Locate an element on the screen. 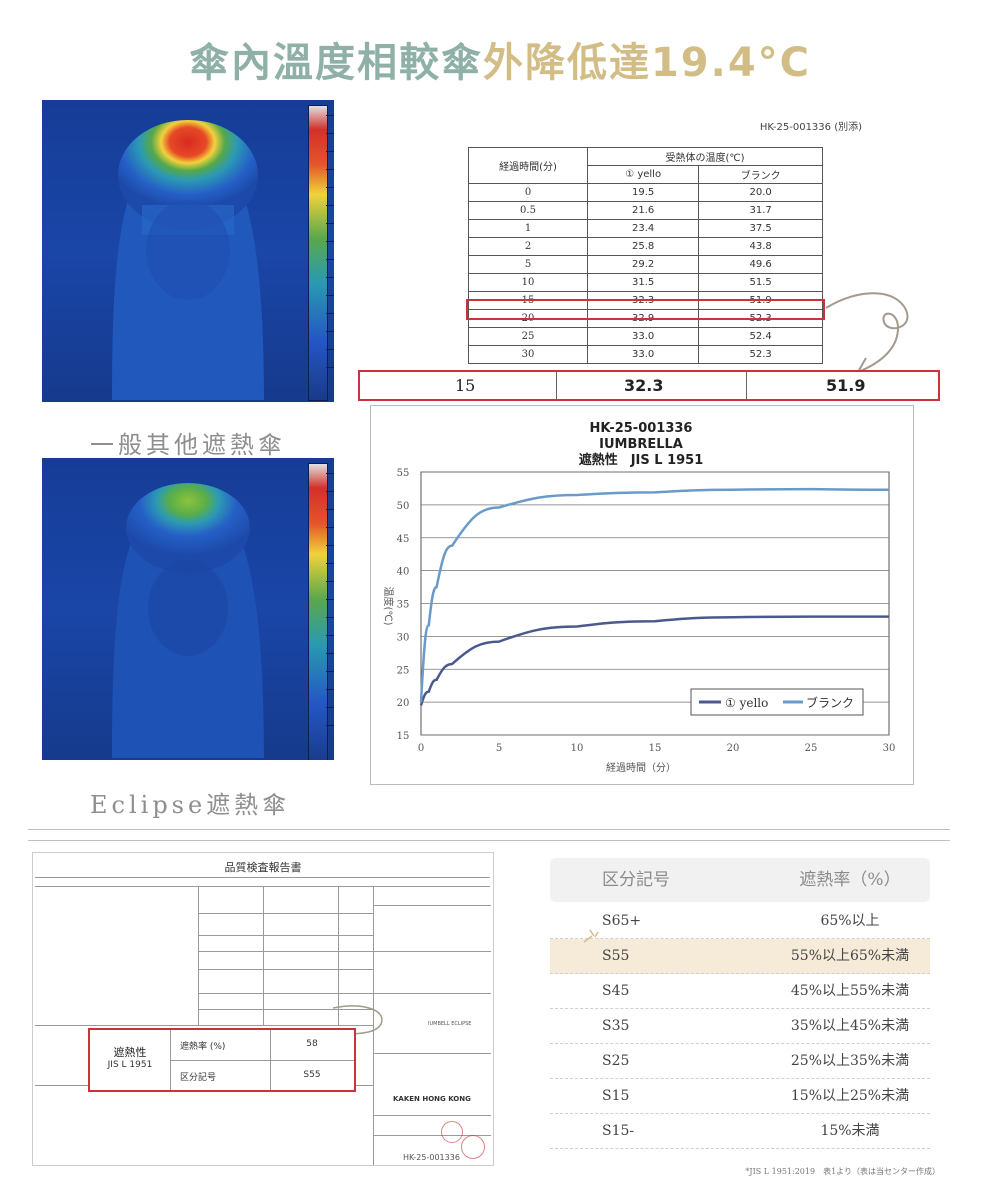  x-tick-label: 25 is located at coordinates (811, 748).